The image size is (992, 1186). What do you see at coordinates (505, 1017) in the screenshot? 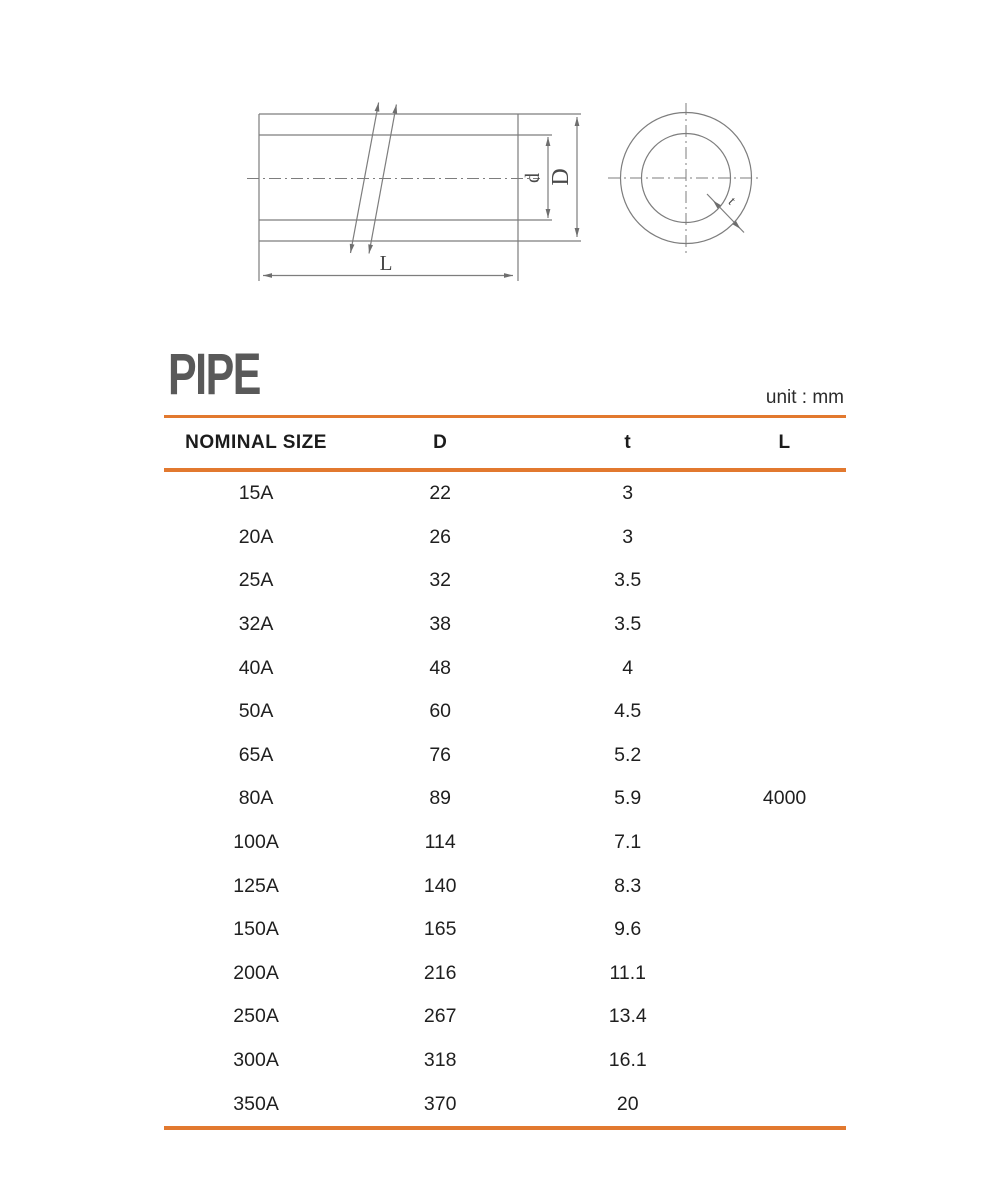
I see `table-row: 250A 267 13.4` at bounding box center [505, 1017].